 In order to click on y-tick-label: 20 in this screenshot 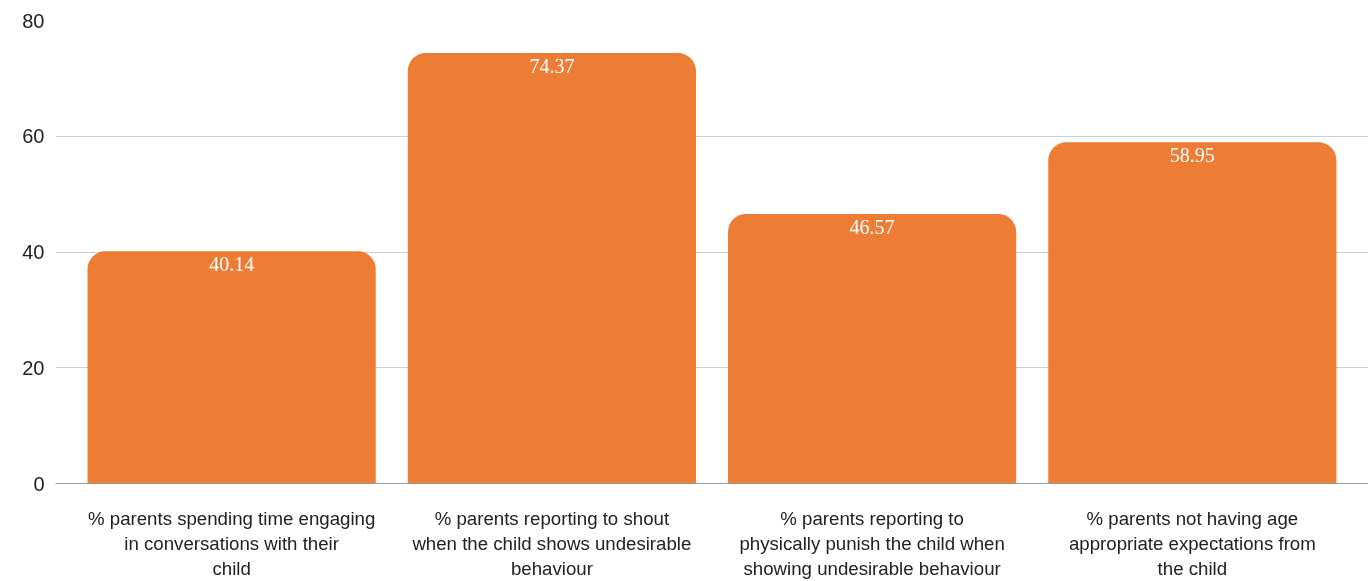, I will do `click(33, 367)`.